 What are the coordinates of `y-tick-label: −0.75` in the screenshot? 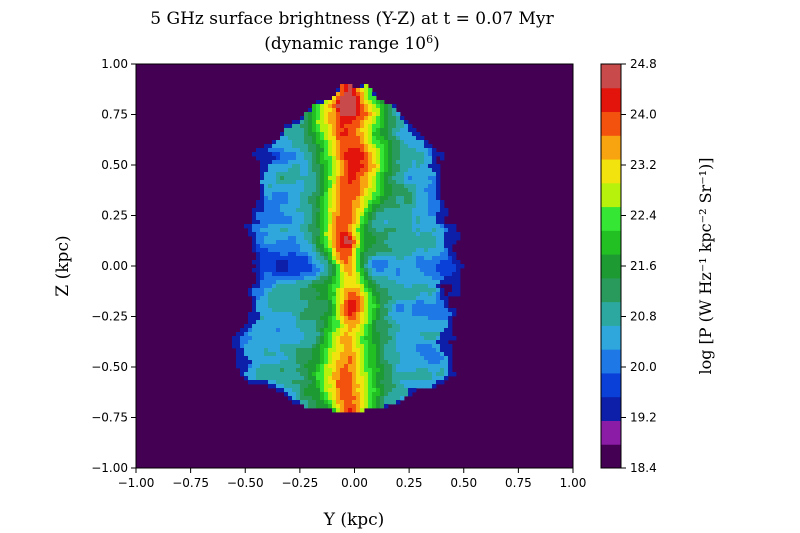 It's located at (109, 418).